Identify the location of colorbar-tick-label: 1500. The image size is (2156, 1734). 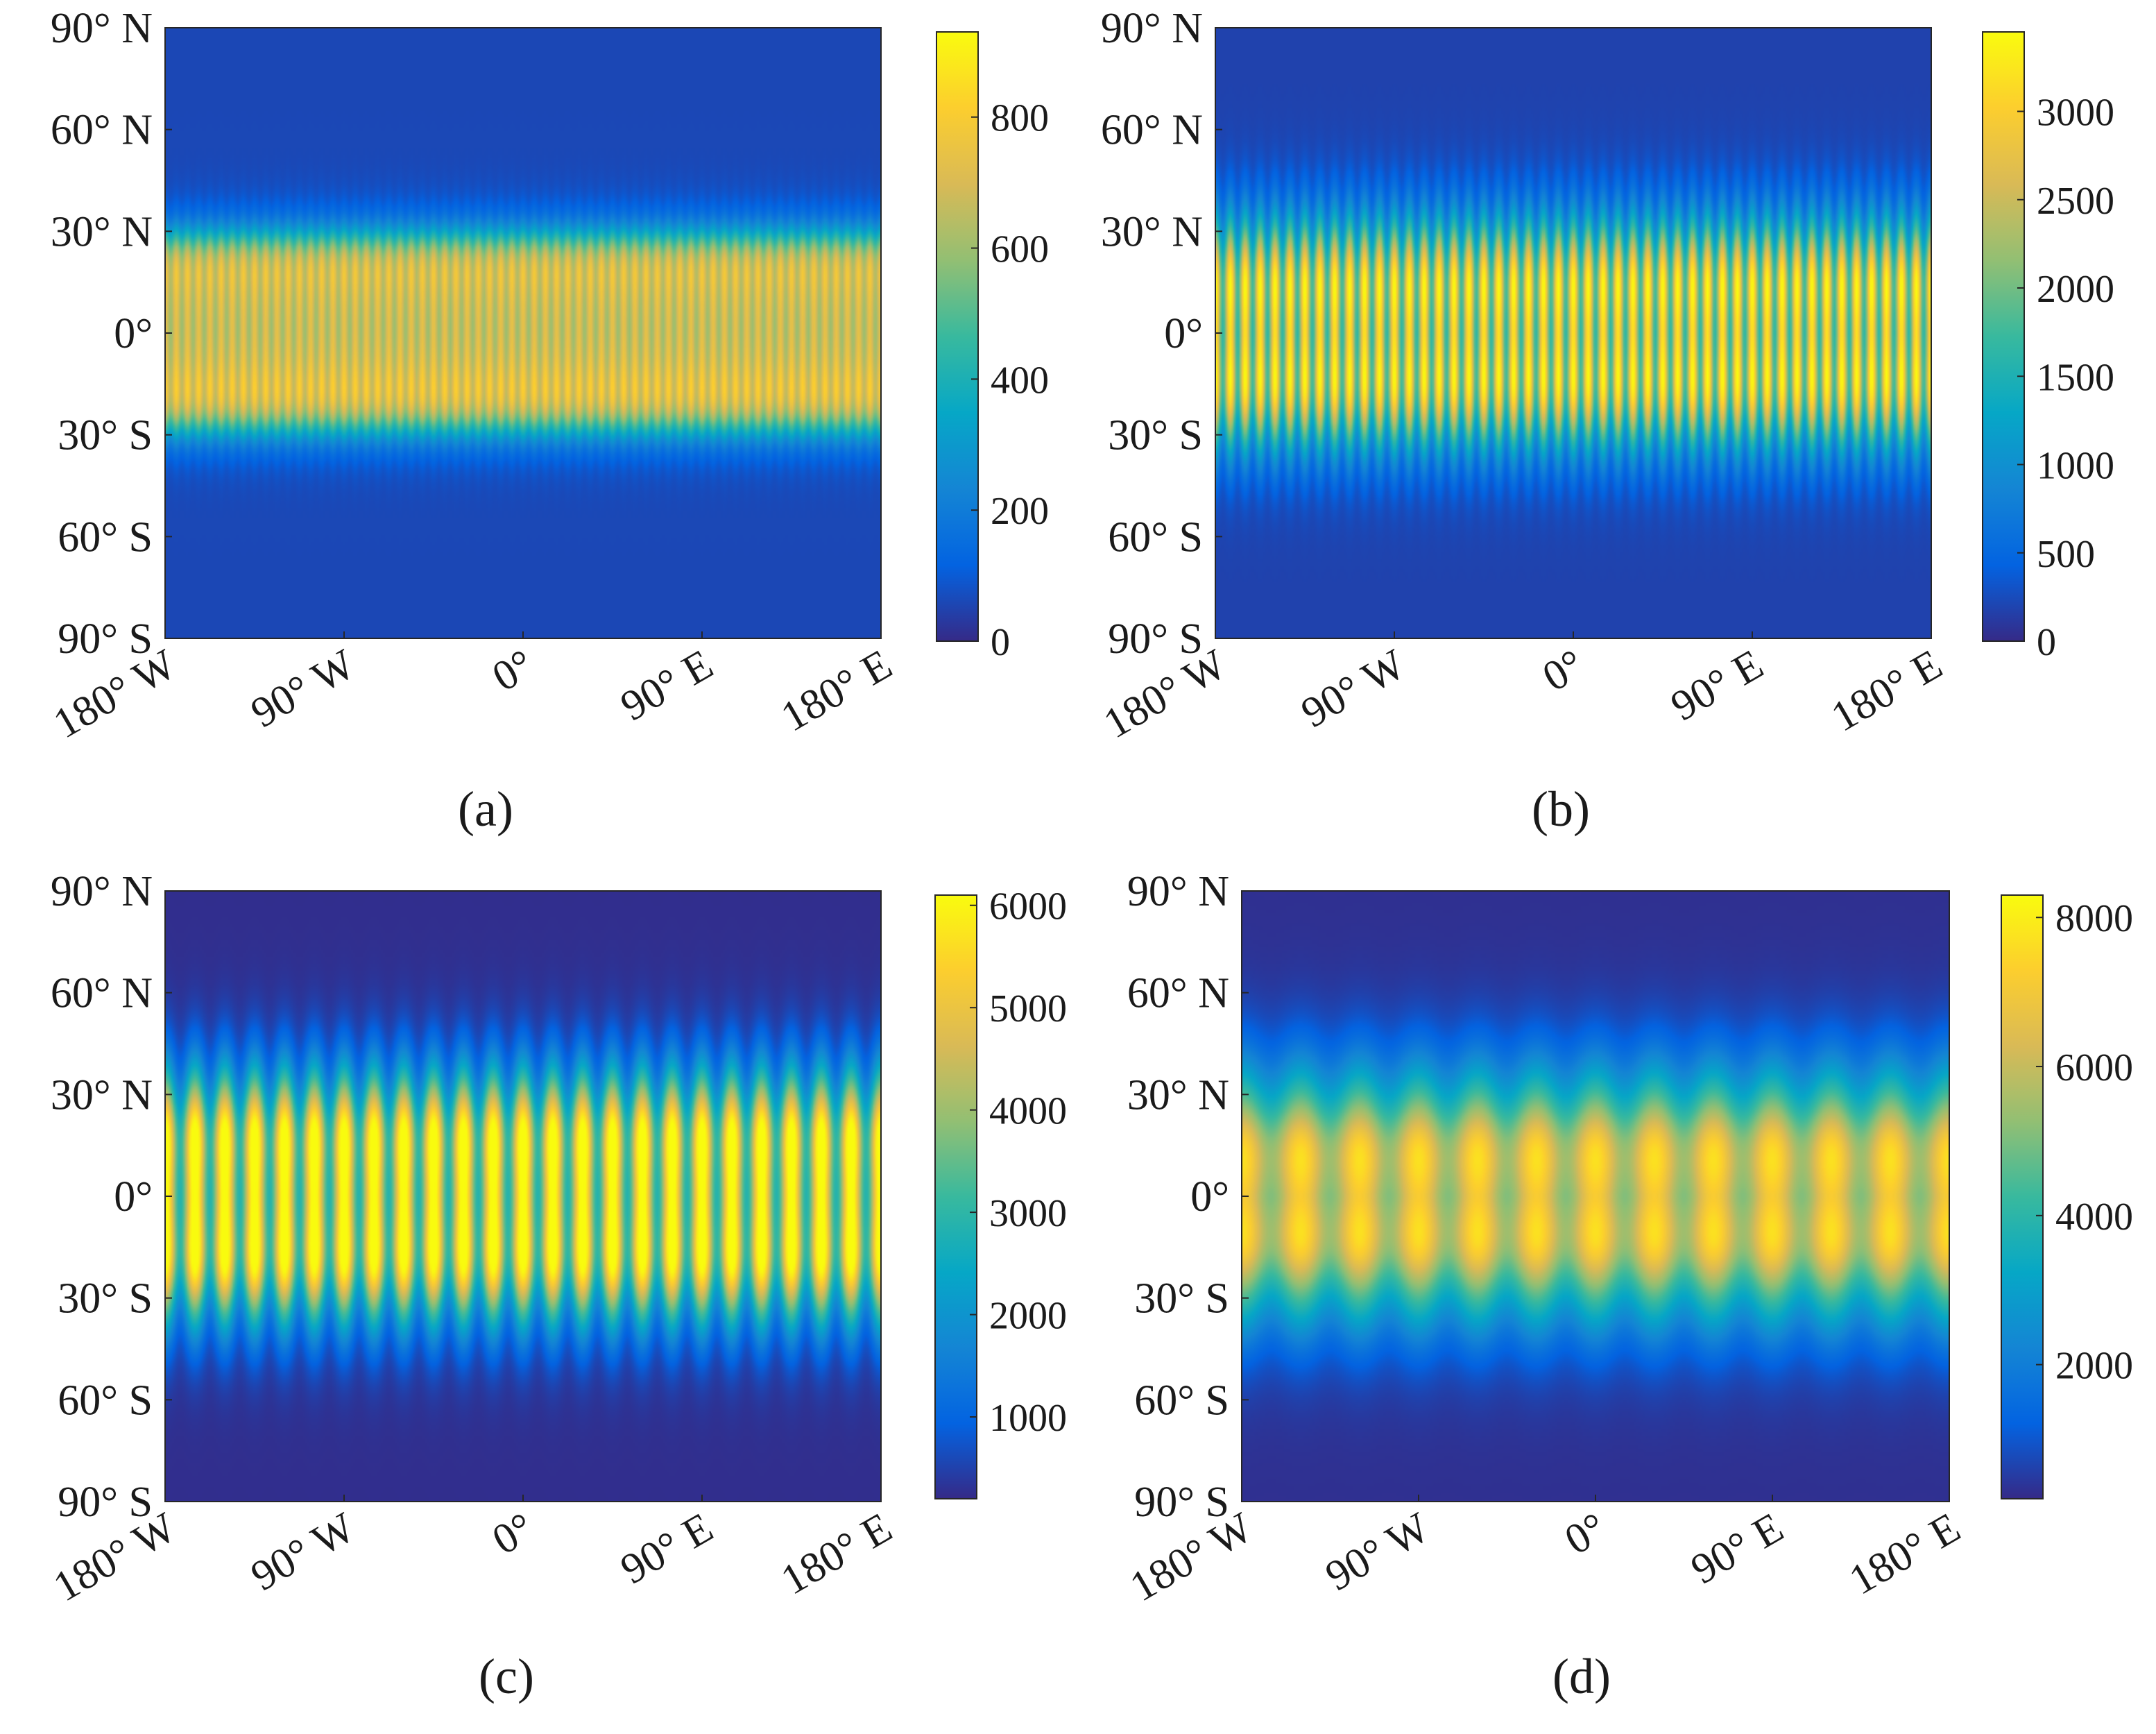
(2075, 377).